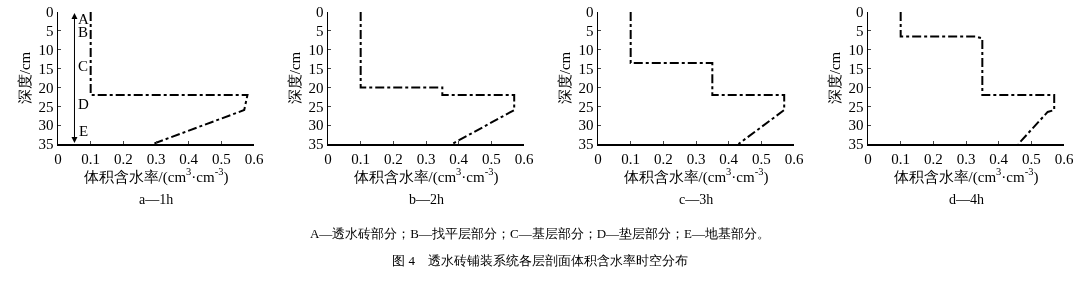 The image size is (1080, 282). I want to click on annotation: E, so click(84, 131).